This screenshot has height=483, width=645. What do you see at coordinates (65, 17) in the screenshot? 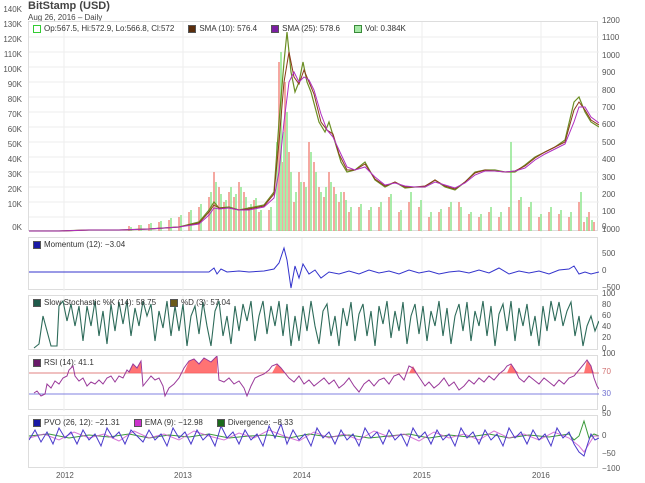
I see `chart-subtitle: Aug 26, 2016 – Daily` at bounding box center [65, 17].